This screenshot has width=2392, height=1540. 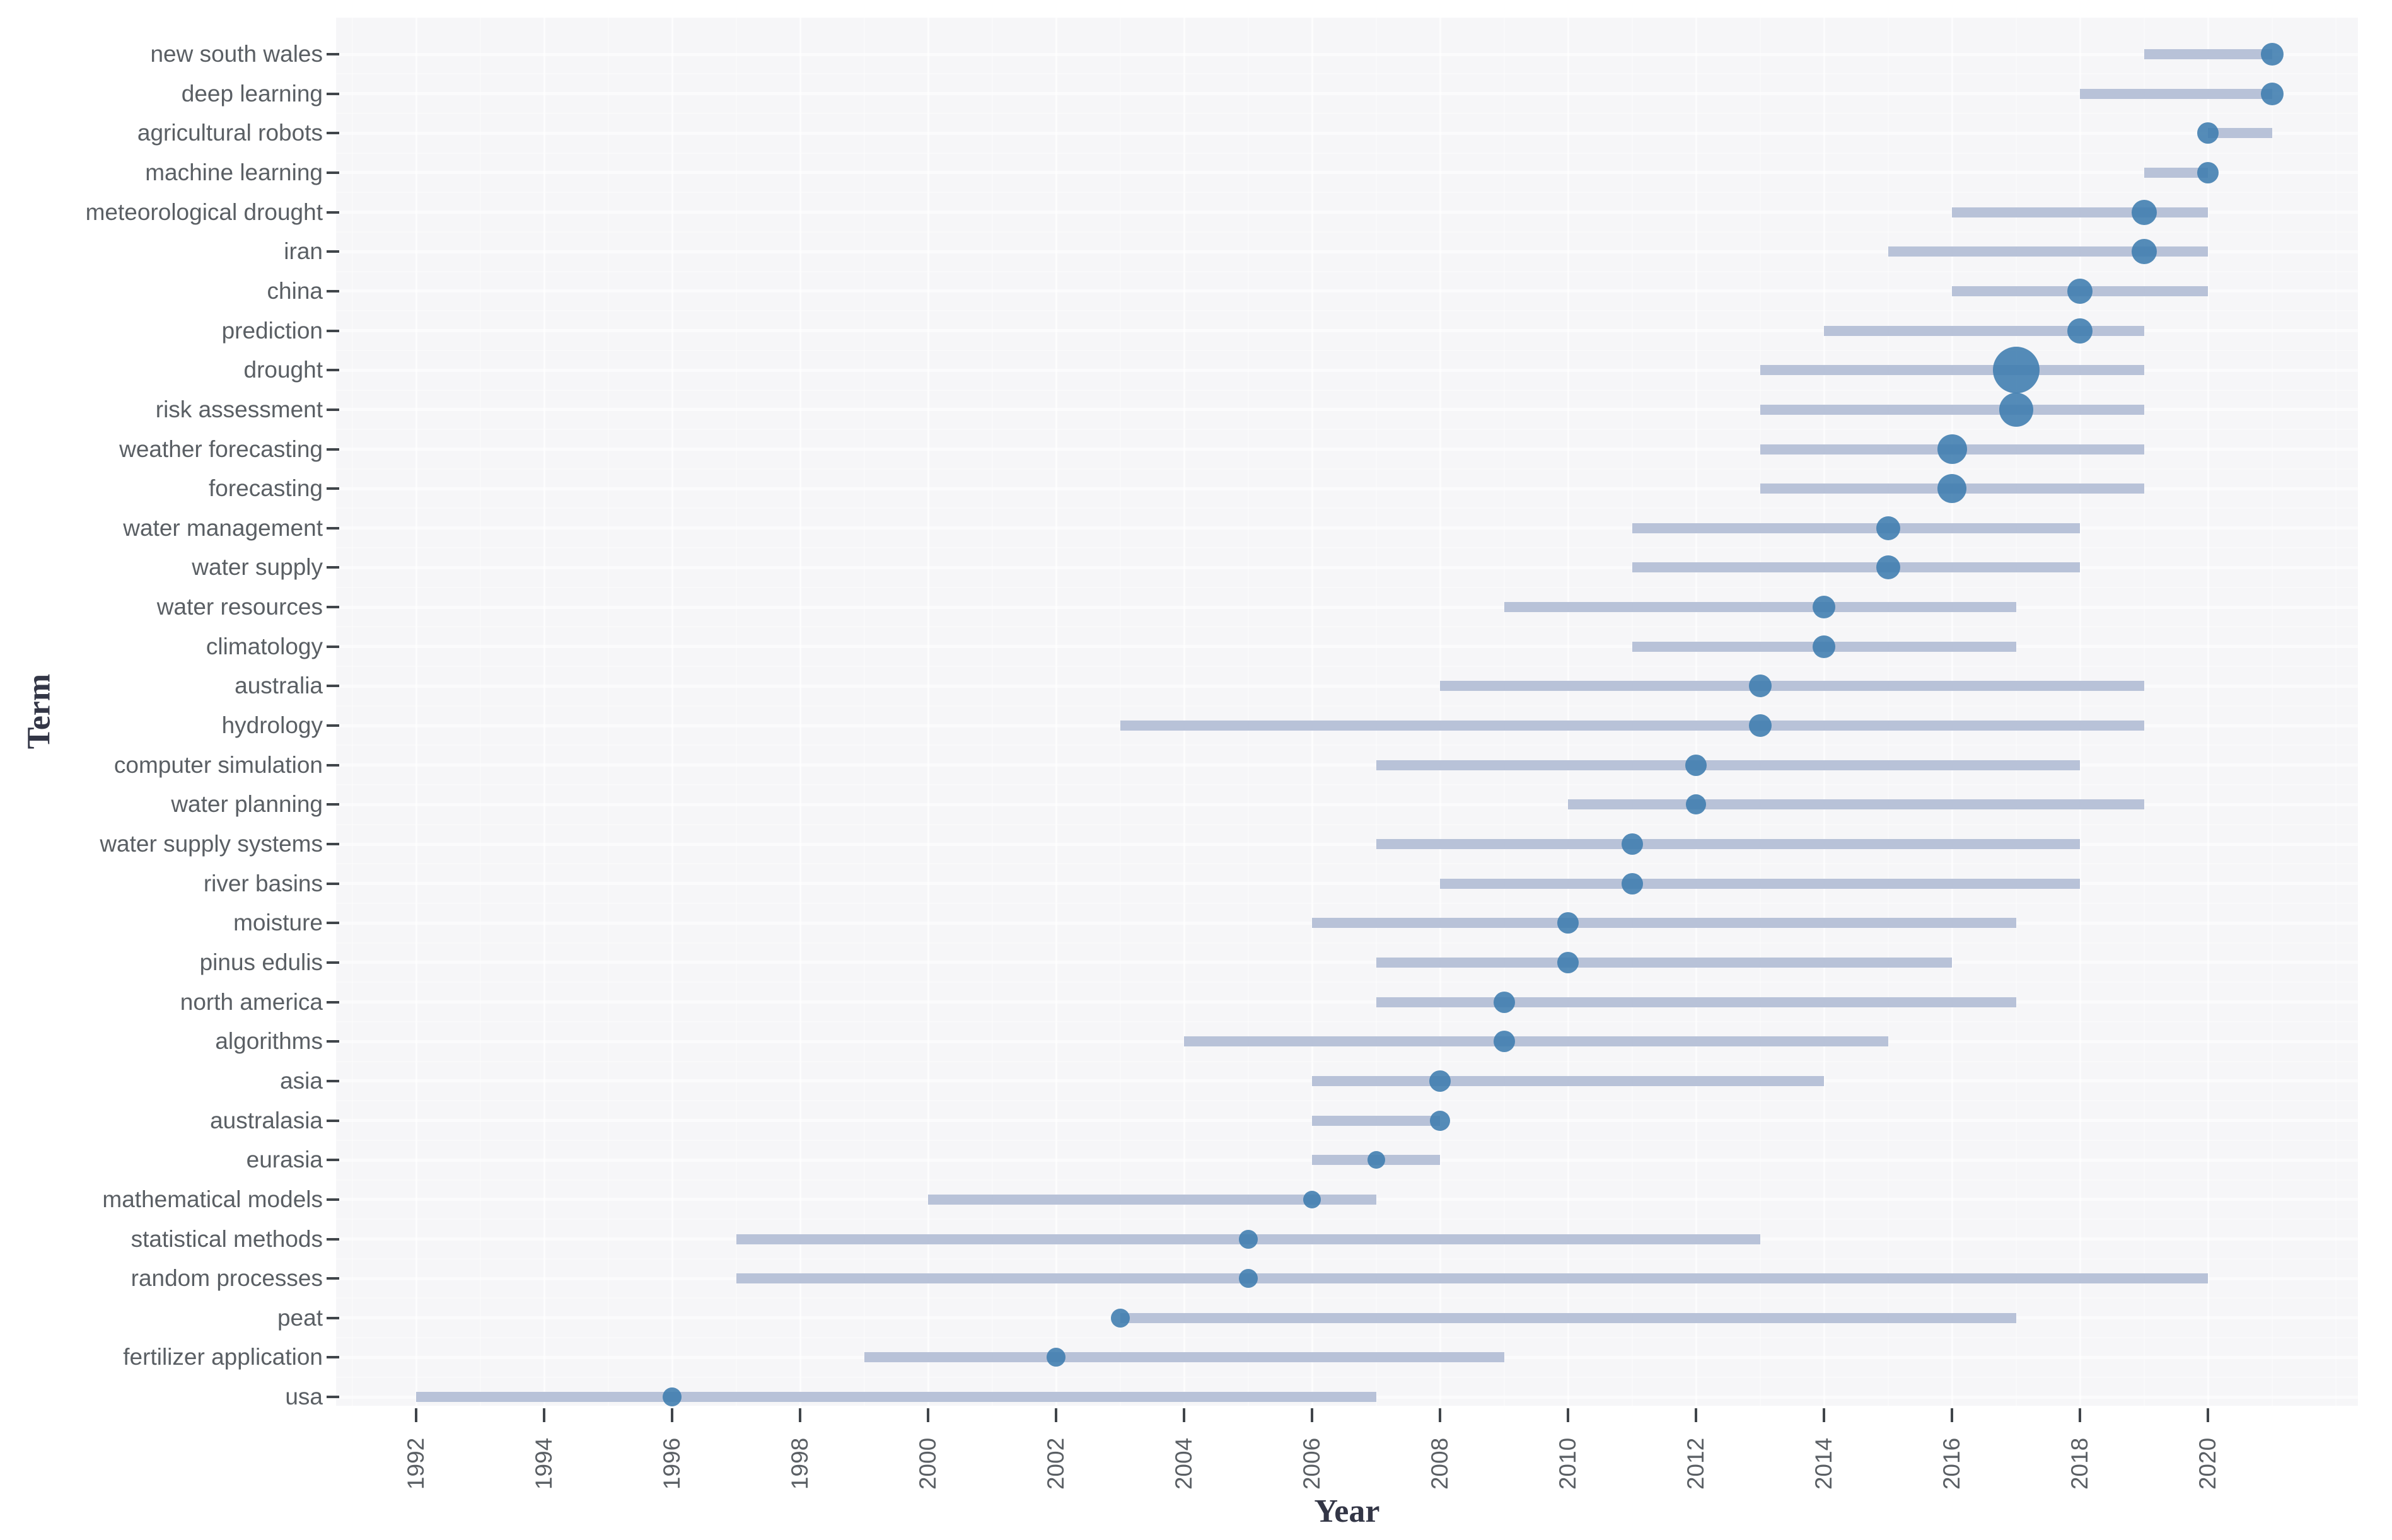 What do you see at coordinates (223, 1357) in the screenshot?
I see `y-tick-label: fertilizer application` at bounding box center [223, 1357].